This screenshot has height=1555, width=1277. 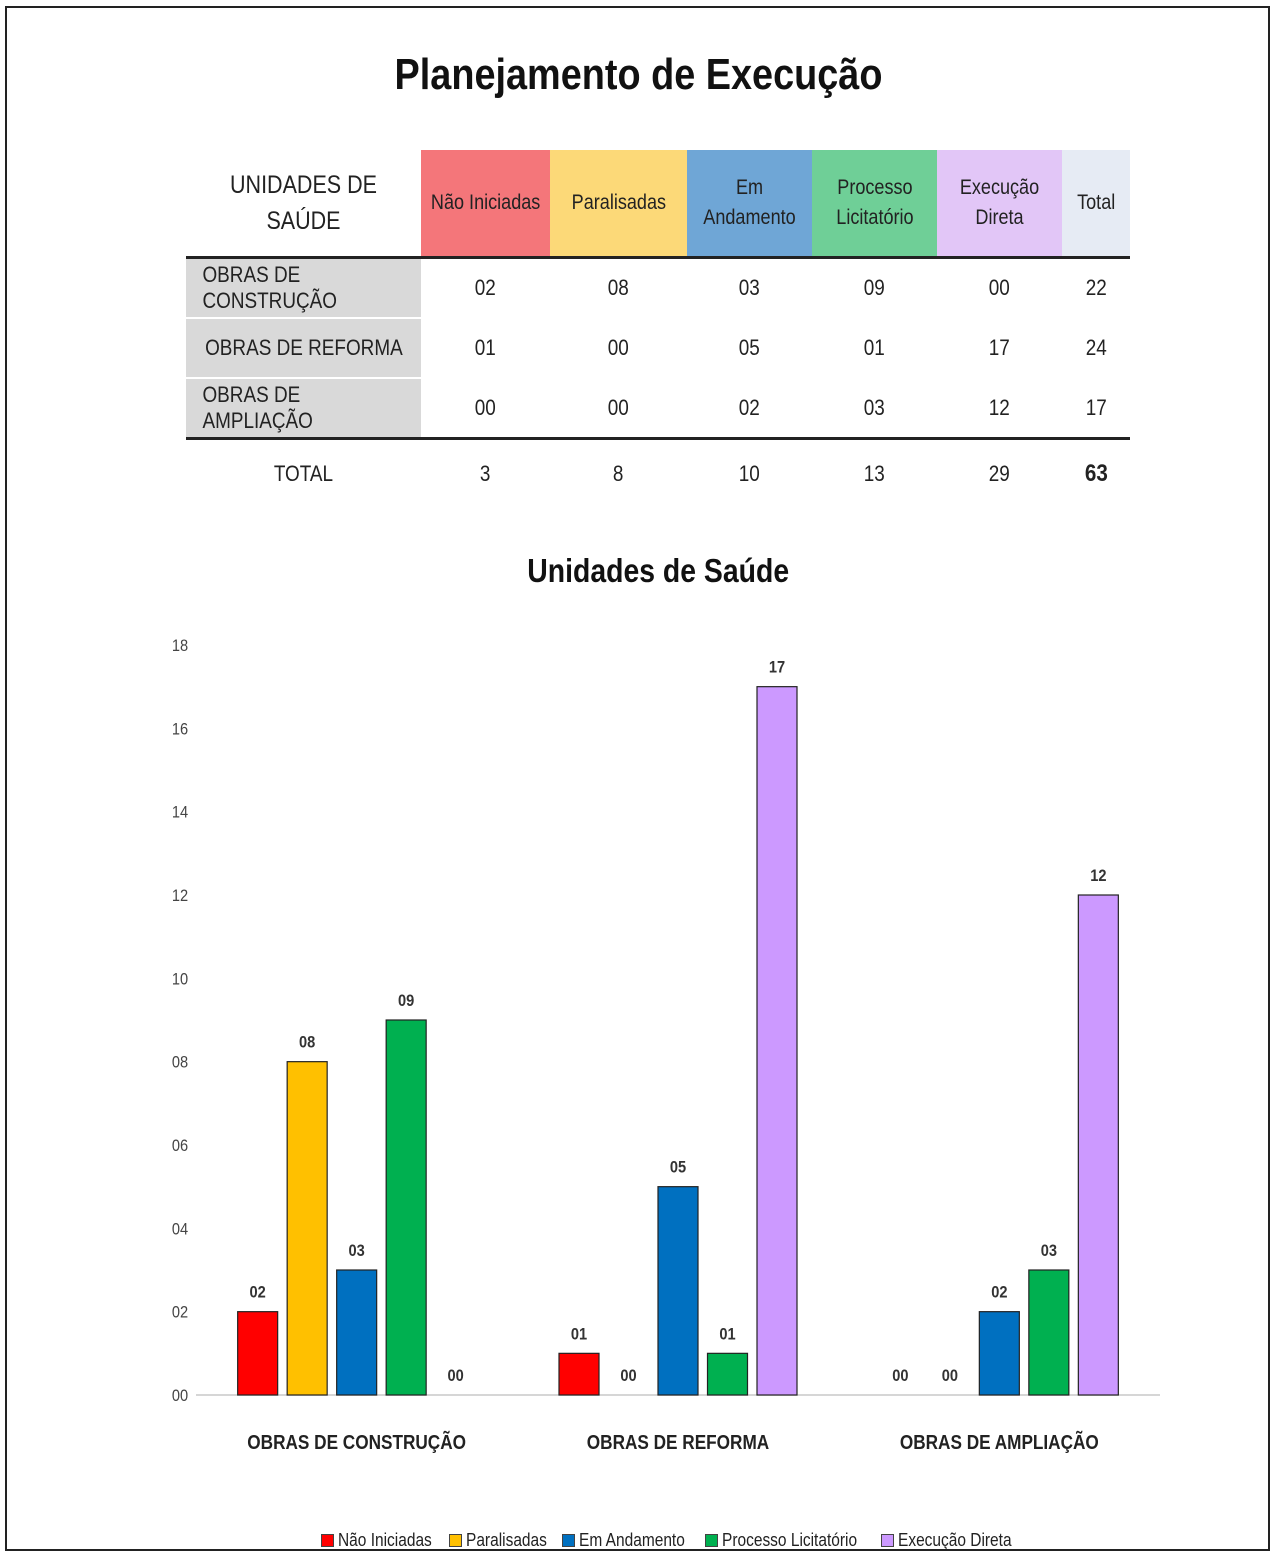 I want to click on row-label: OBRAS DE CONSTRUÇÃO, so click(x=303, y=288).